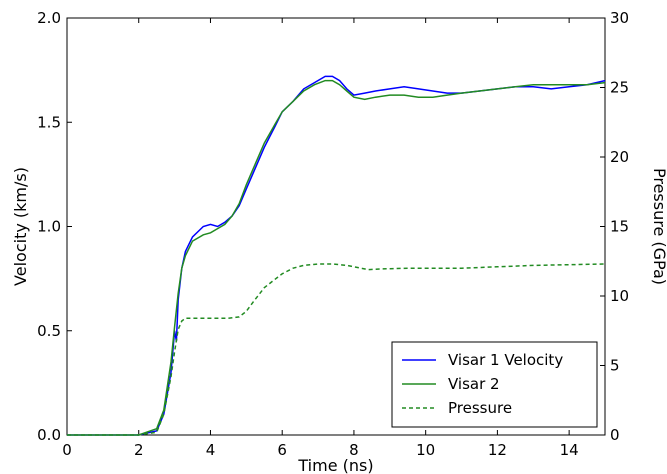  I want to click on x-tick-label: 12, so click(497, 450).